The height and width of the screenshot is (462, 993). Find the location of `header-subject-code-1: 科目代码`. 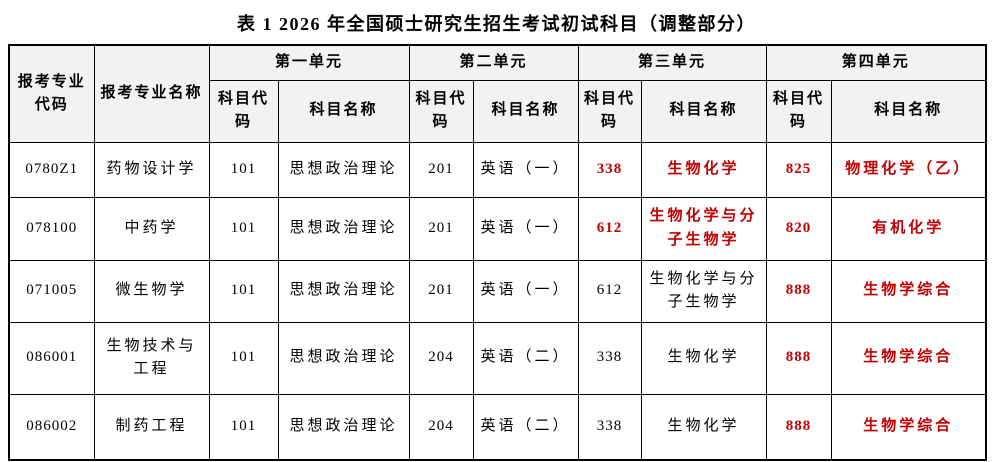

header-subject-code-1: 科目代码 is located at coordinates (243, 111).